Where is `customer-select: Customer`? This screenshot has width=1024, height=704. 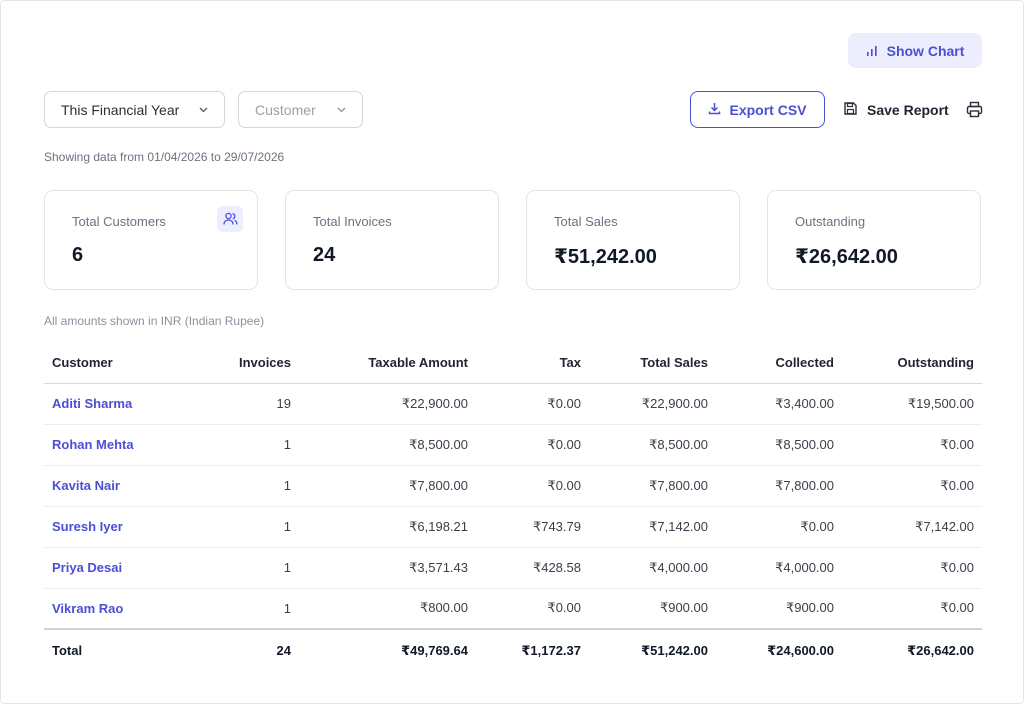 customer-select: Customer is located at coordinates (300, 109).